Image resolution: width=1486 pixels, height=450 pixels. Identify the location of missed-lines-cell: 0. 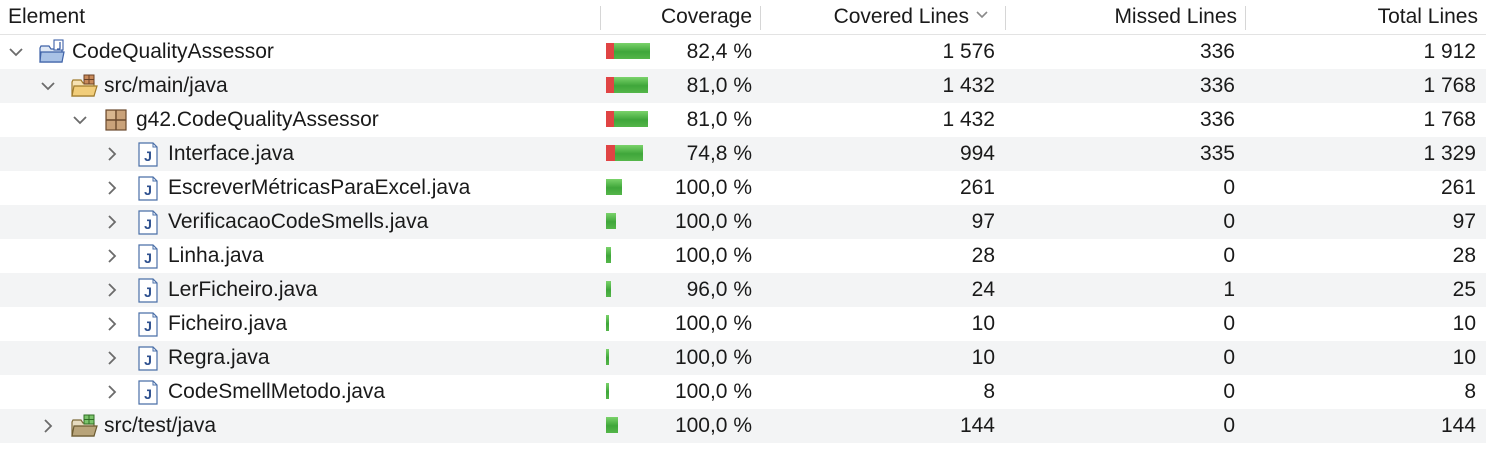
(1229, 391).